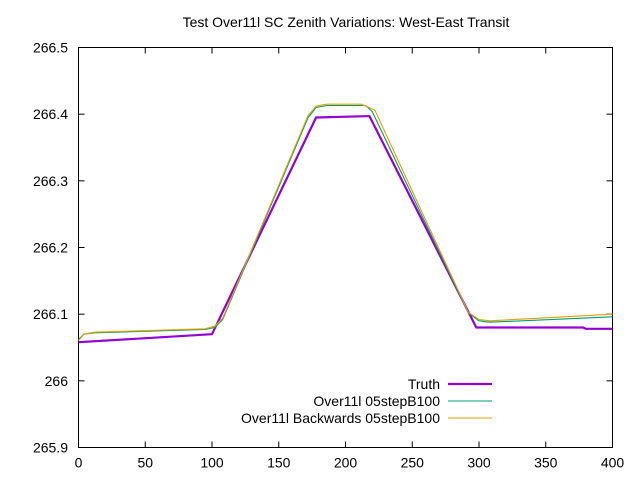 This screenshot has height=480, width=640. Describe the element at coordinates (50, 448) in the screenshot. I see `y-tick-label: 265.9` at that location.